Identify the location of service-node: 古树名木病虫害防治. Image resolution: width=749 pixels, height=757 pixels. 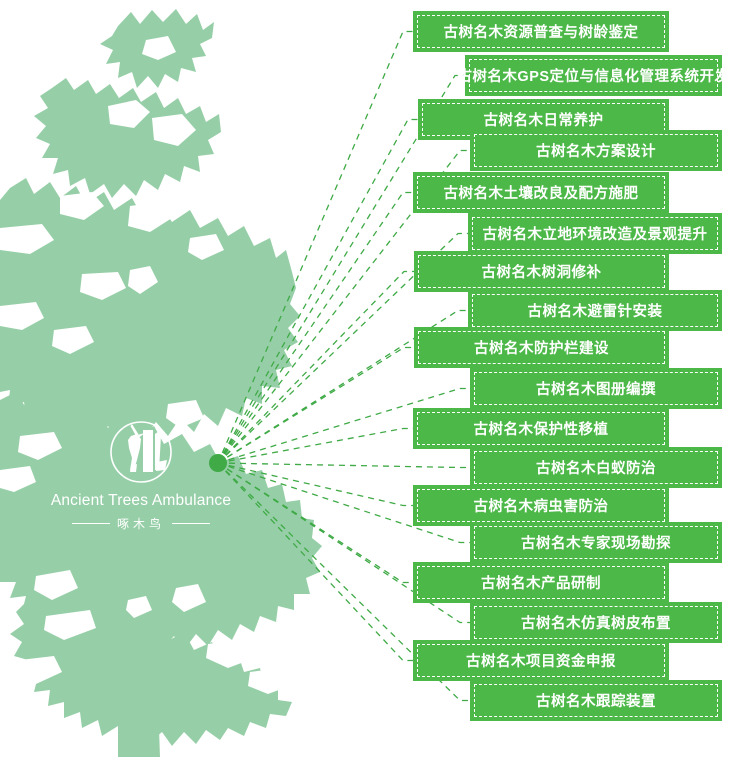
(541, 505).